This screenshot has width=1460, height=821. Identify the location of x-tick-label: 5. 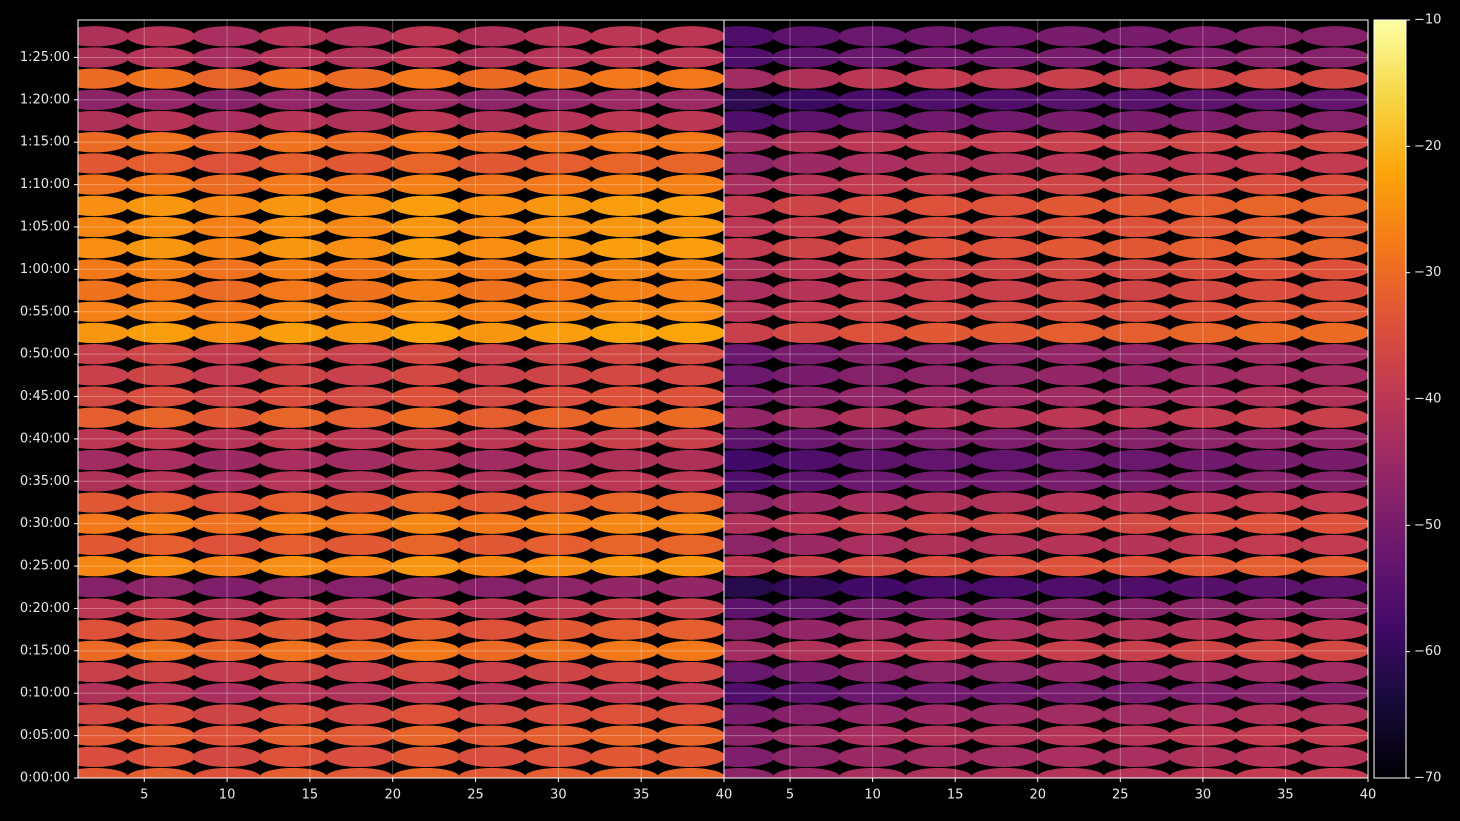
(144, 795).